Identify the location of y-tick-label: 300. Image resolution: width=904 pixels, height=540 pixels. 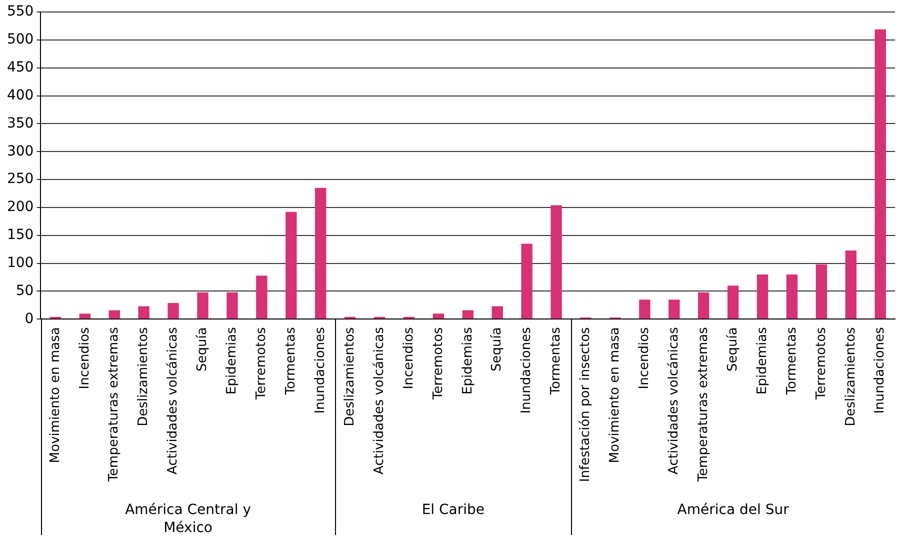
(20, 151).